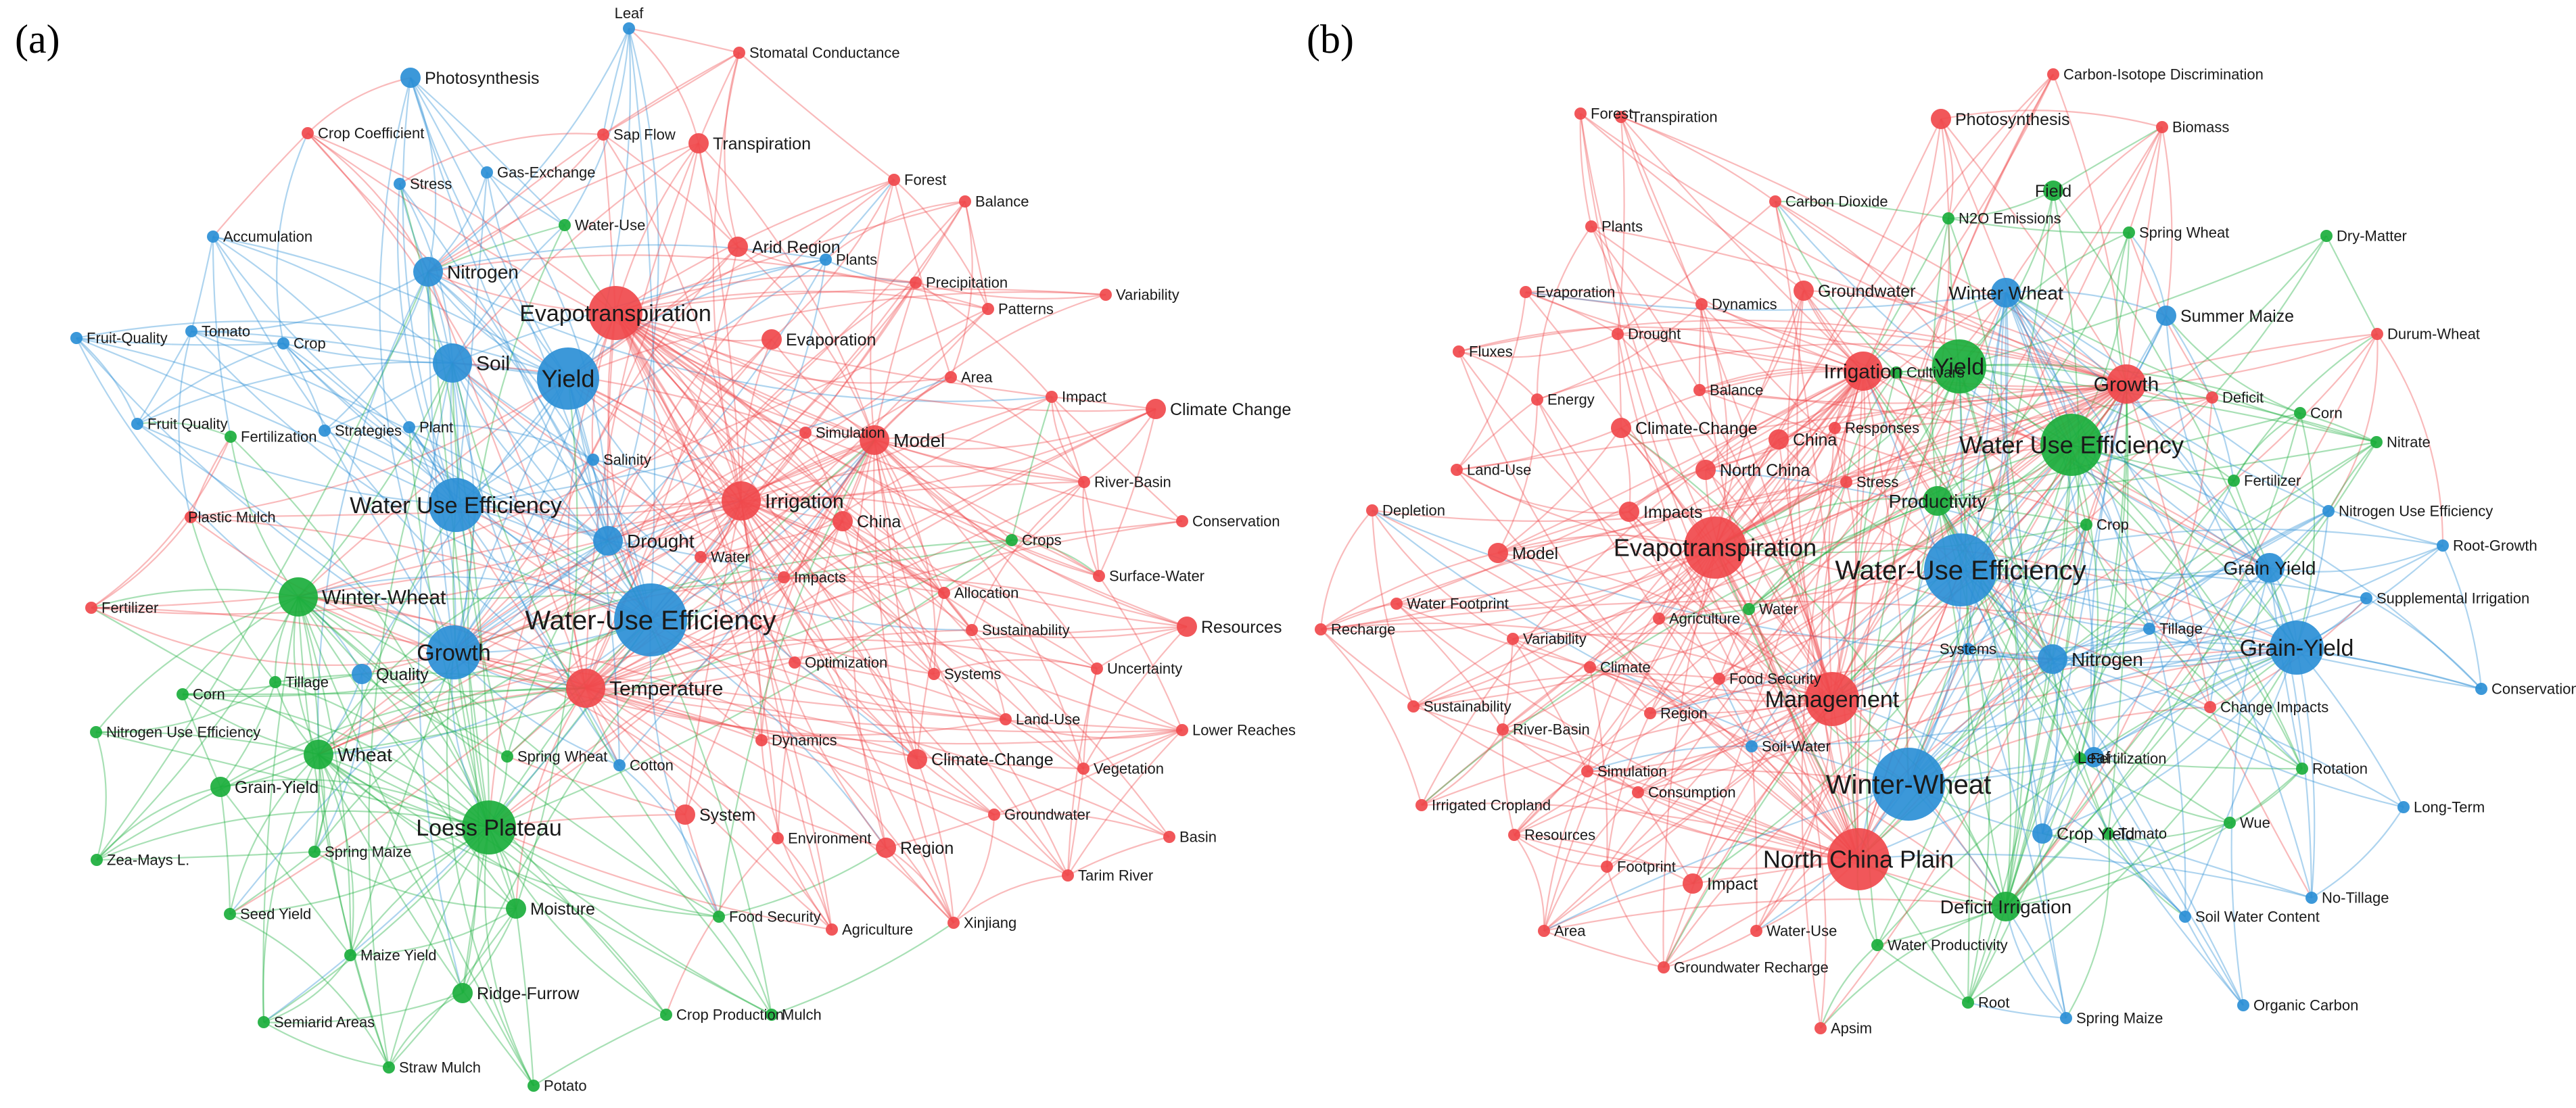  I want to click on link-region-model, so click(869, 643).